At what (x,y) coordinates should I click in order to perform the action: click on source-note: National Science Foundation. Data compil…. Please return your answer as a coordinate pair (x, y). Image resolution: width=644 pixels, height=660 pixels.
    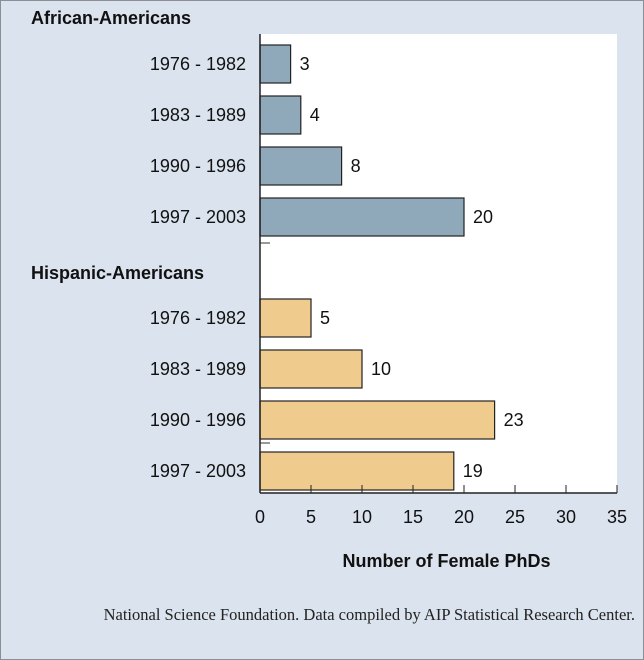
    Looking at the image, I should click on (369, 614).